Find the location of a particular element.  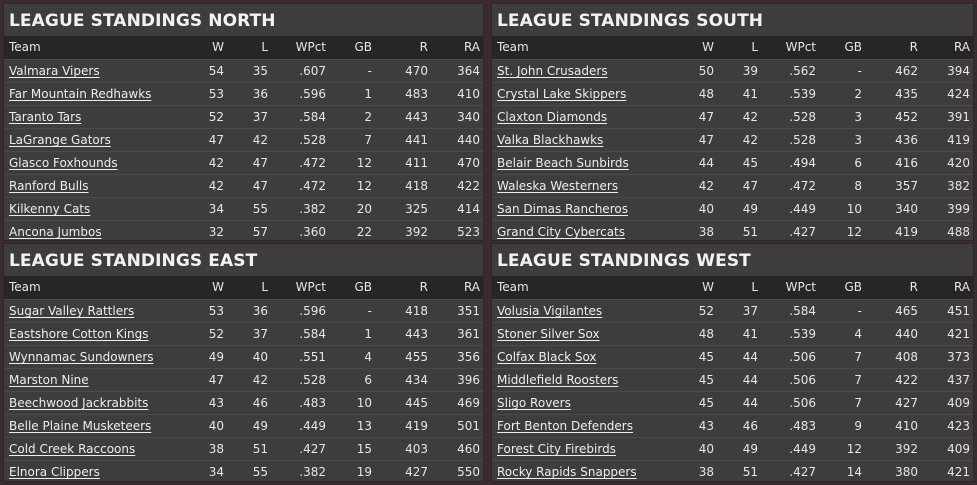

wins-cell: 38 is located at coordinates (706, 232).